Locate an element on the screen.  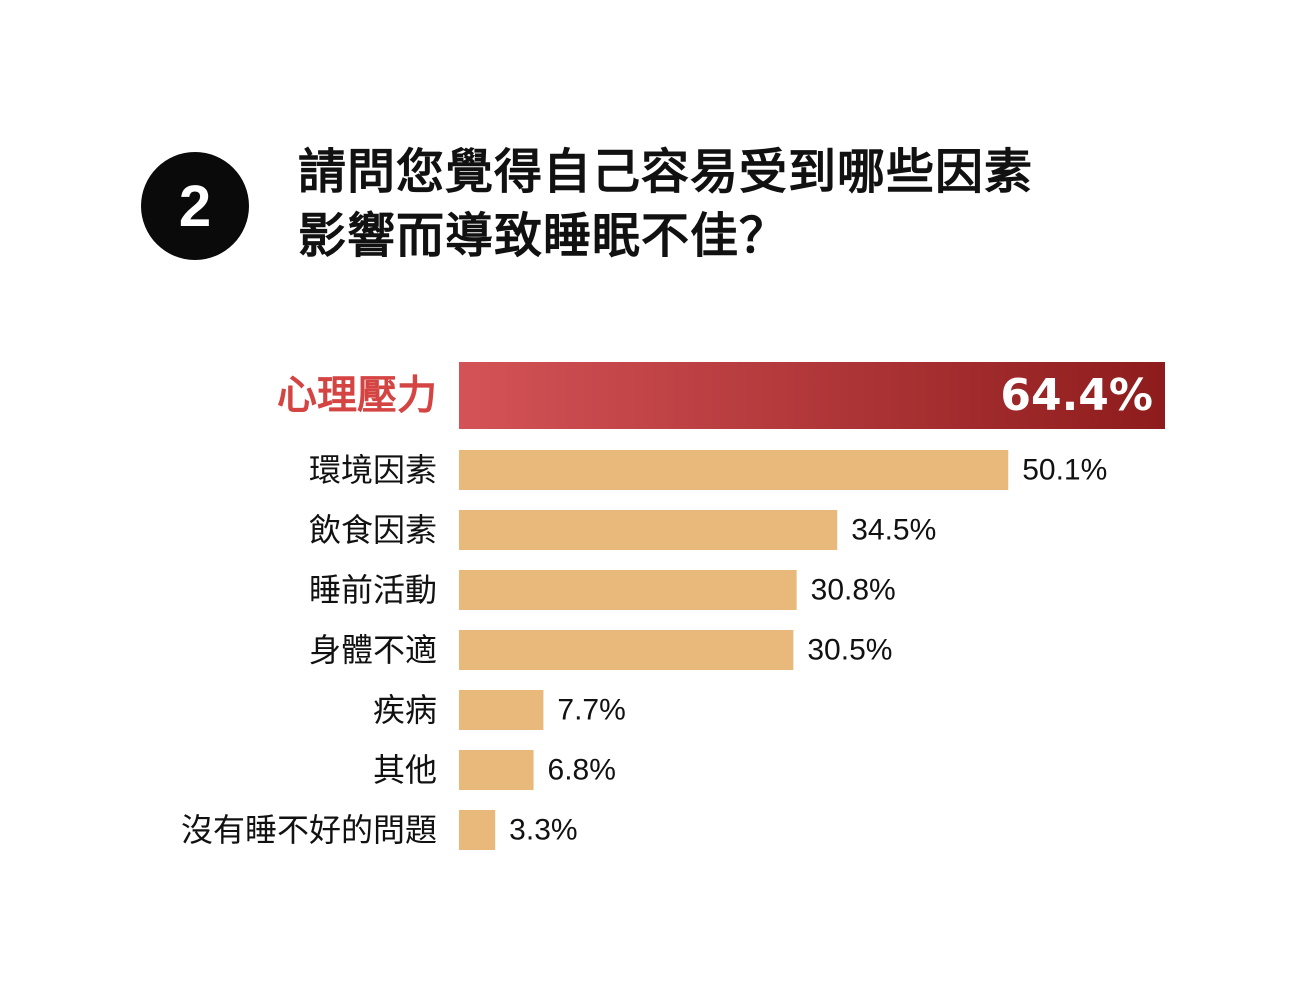
value-label: 64.4% is located at coordinates (1076, 395).